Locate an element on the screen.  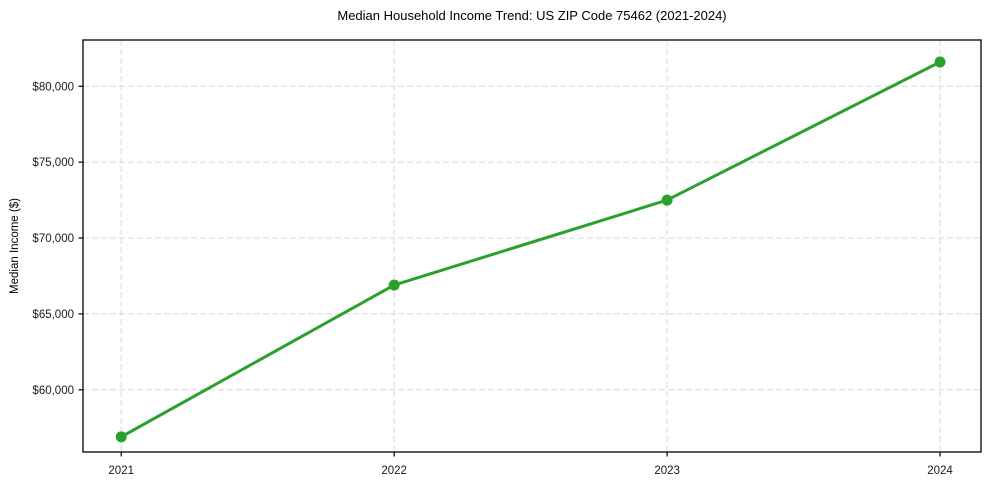
y-tick-label: $80,000 is located at coordinates (53, 87).